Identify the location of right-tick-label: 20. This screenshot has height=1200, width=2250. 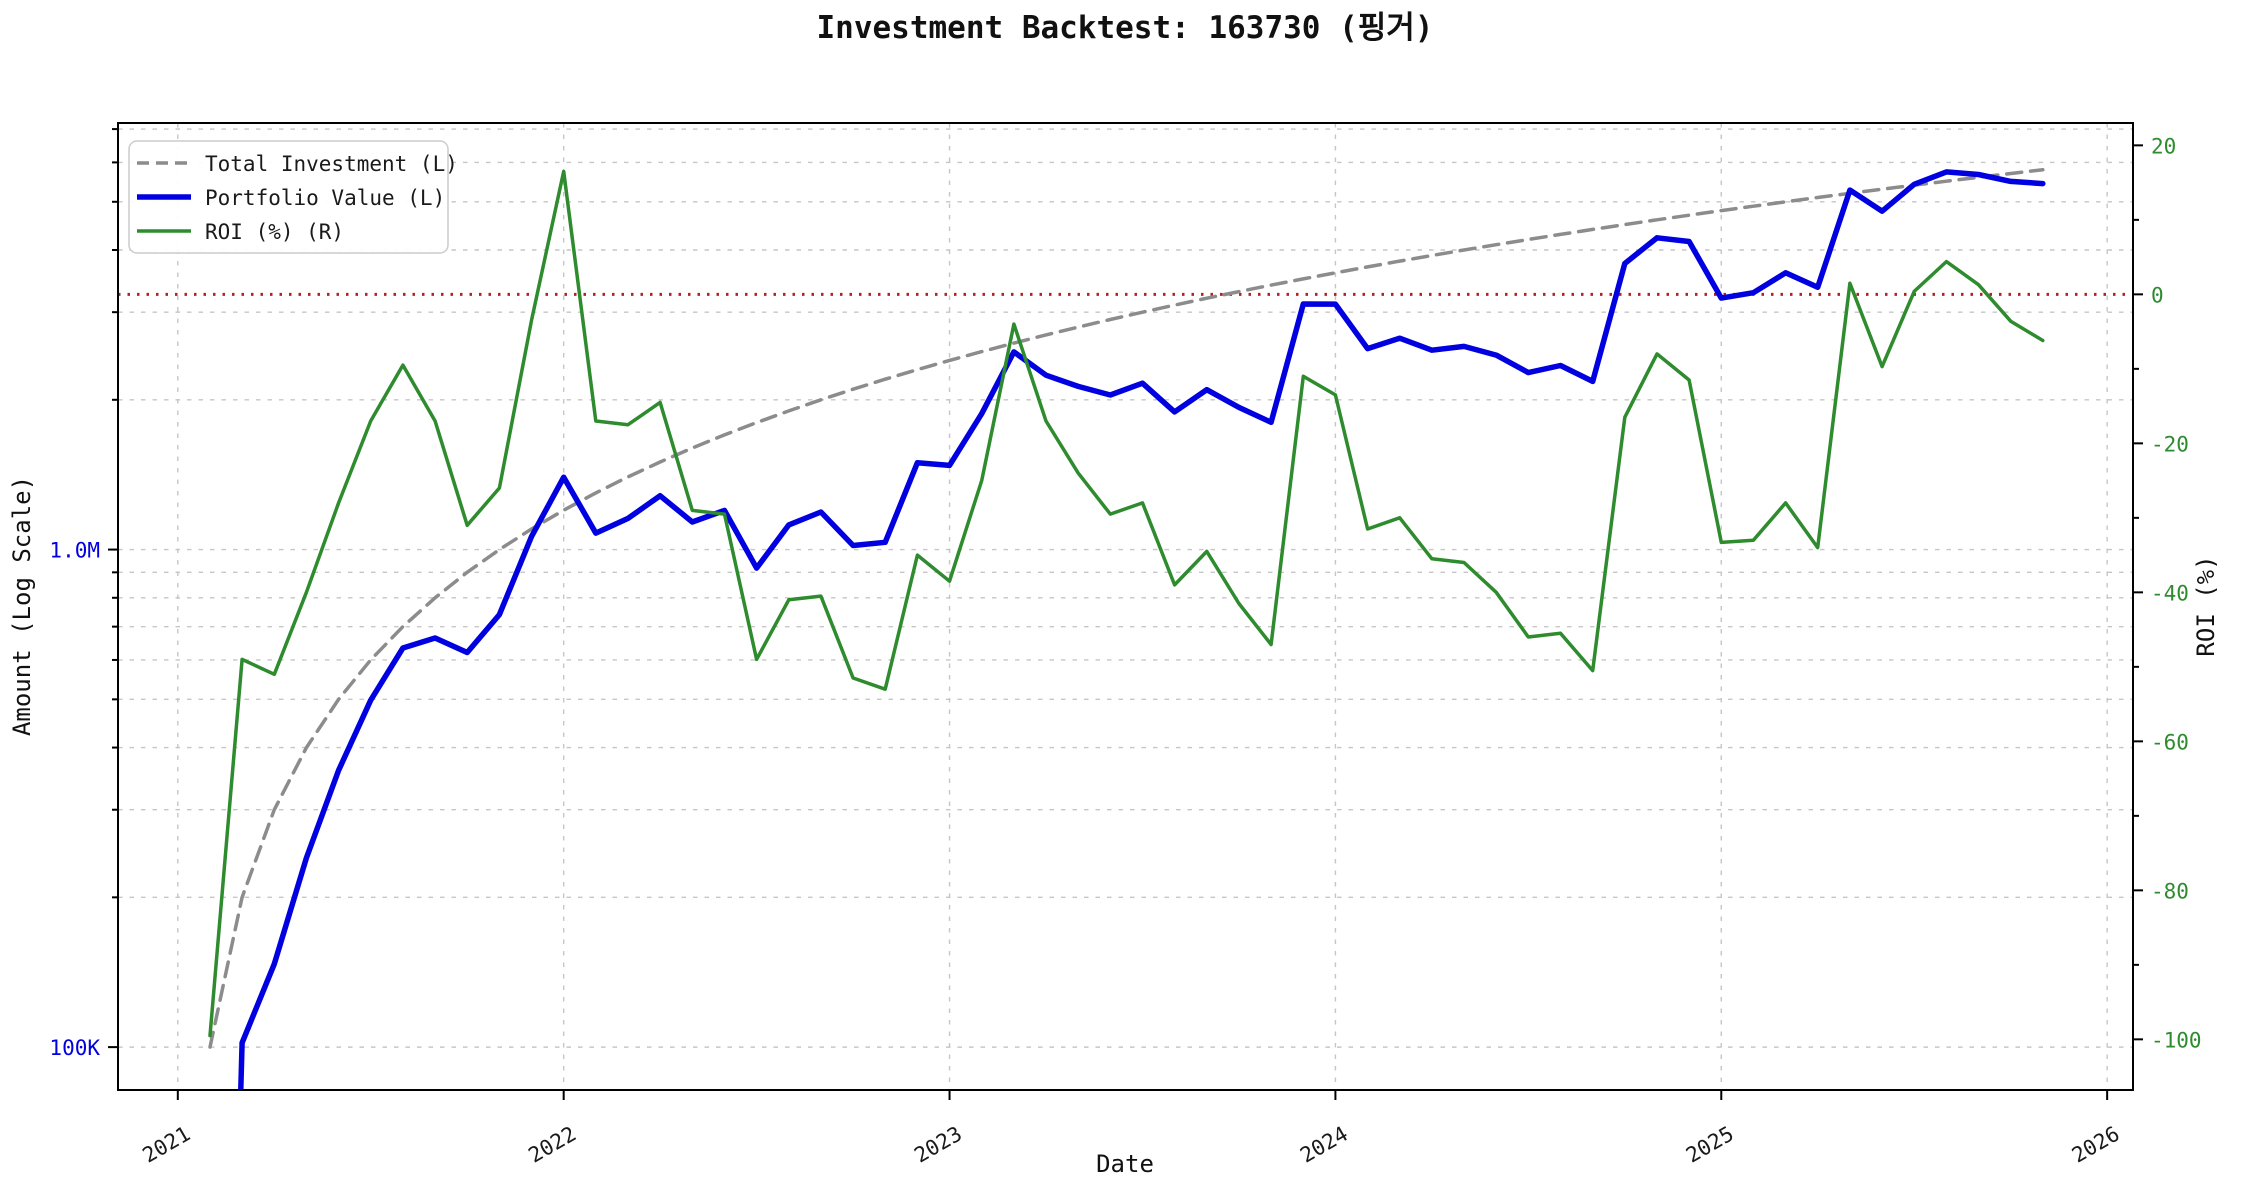
(2163, 146).